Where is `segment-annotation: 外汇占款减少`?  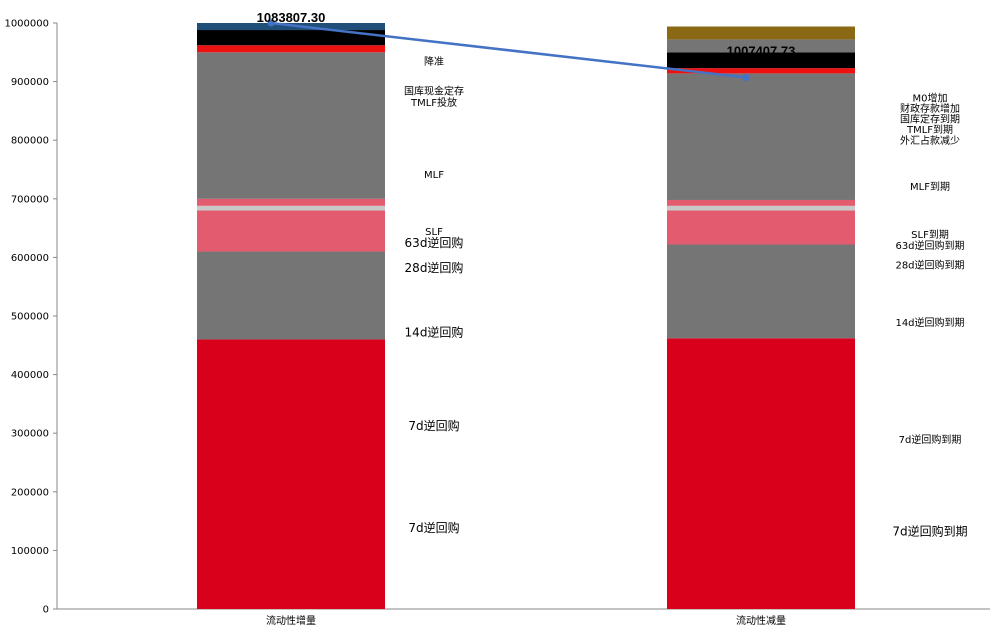 segment-annotation: 外汇占款减少 is located at coordinates (930, 140).